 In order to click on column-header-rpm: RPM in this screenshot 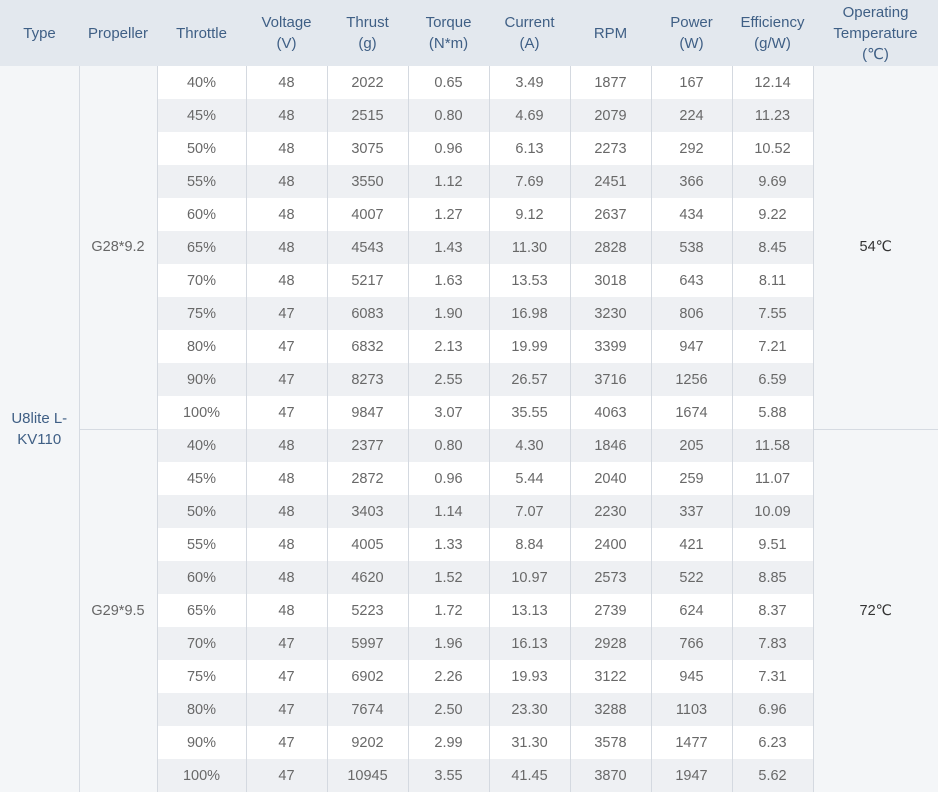, I will do `click(610, 33)`.